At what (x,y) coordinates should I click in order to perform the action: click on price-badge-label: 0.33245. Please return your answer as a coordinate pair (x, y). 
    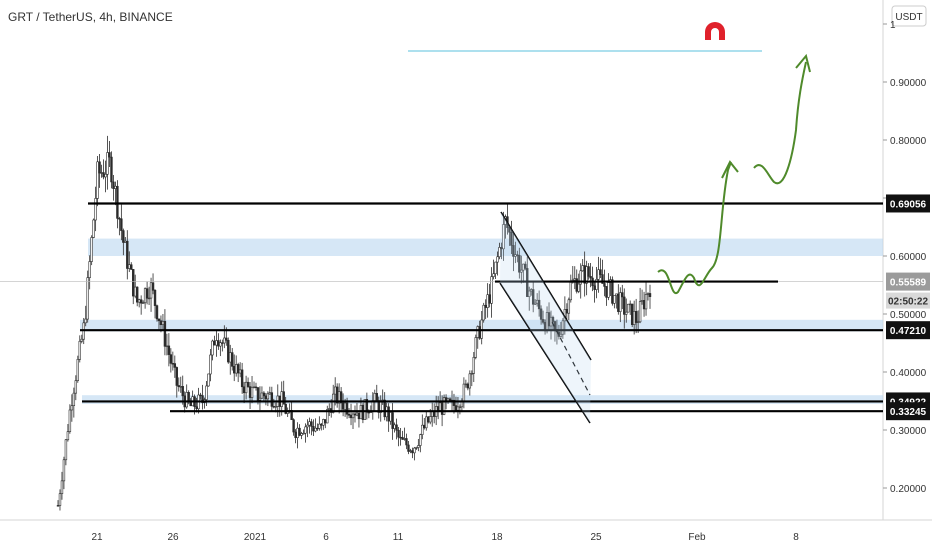
    Looking at the image, I should click on (908, 412).